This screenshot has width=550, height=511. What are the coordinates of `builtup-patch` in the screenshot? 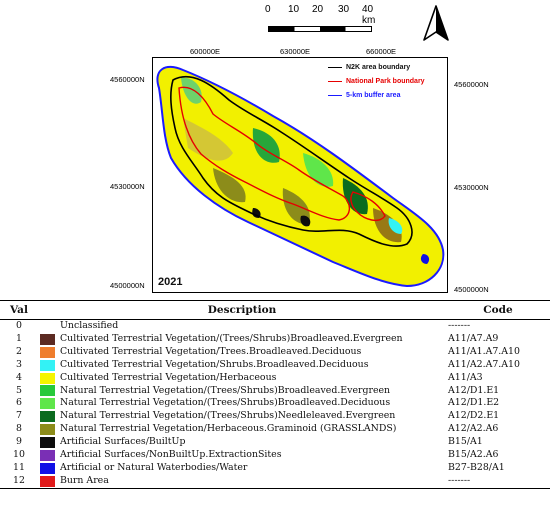 It's located at (305, 221).